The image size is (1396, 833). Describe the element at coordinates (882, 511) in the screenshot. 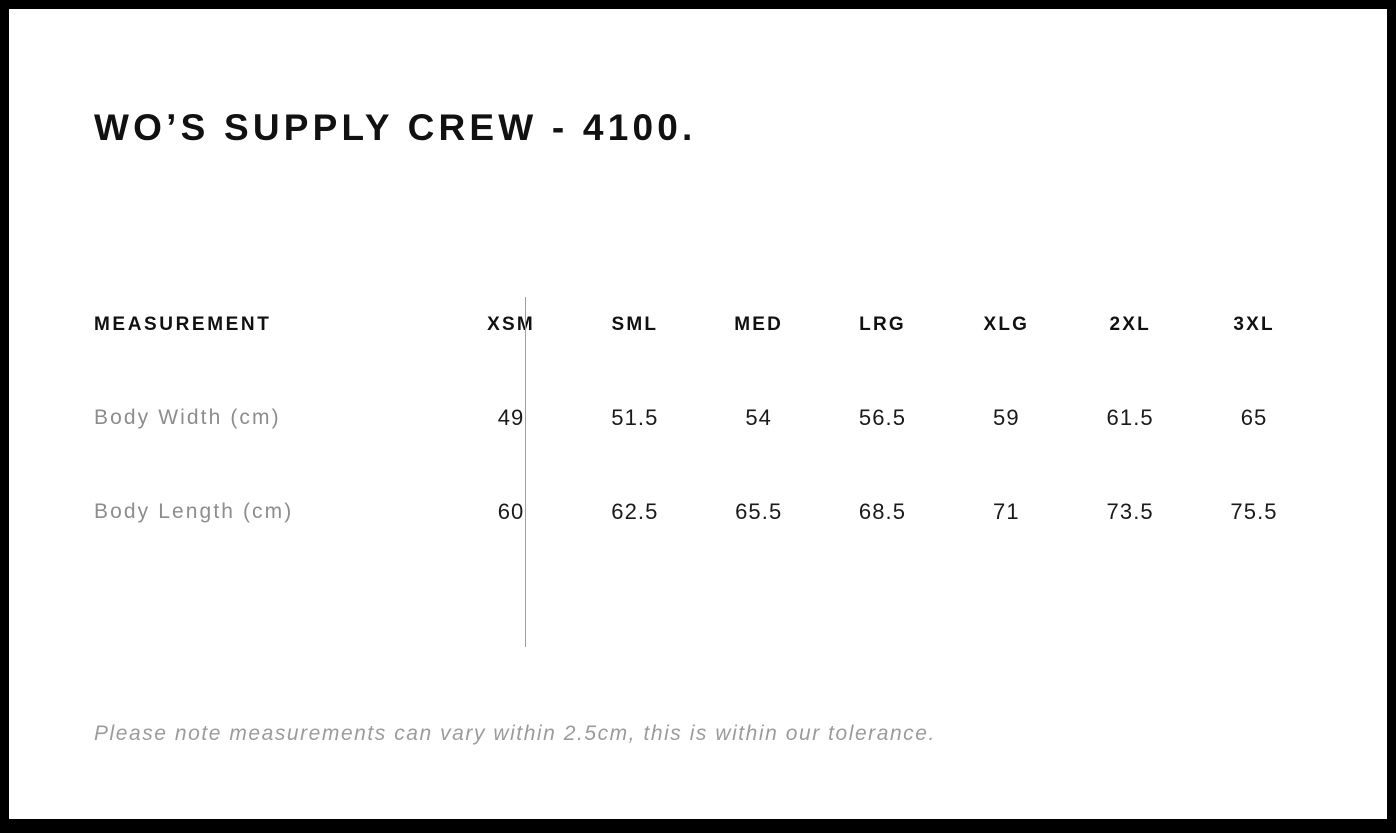

I see `cell-body-length-lrg: 68.5` at that location.